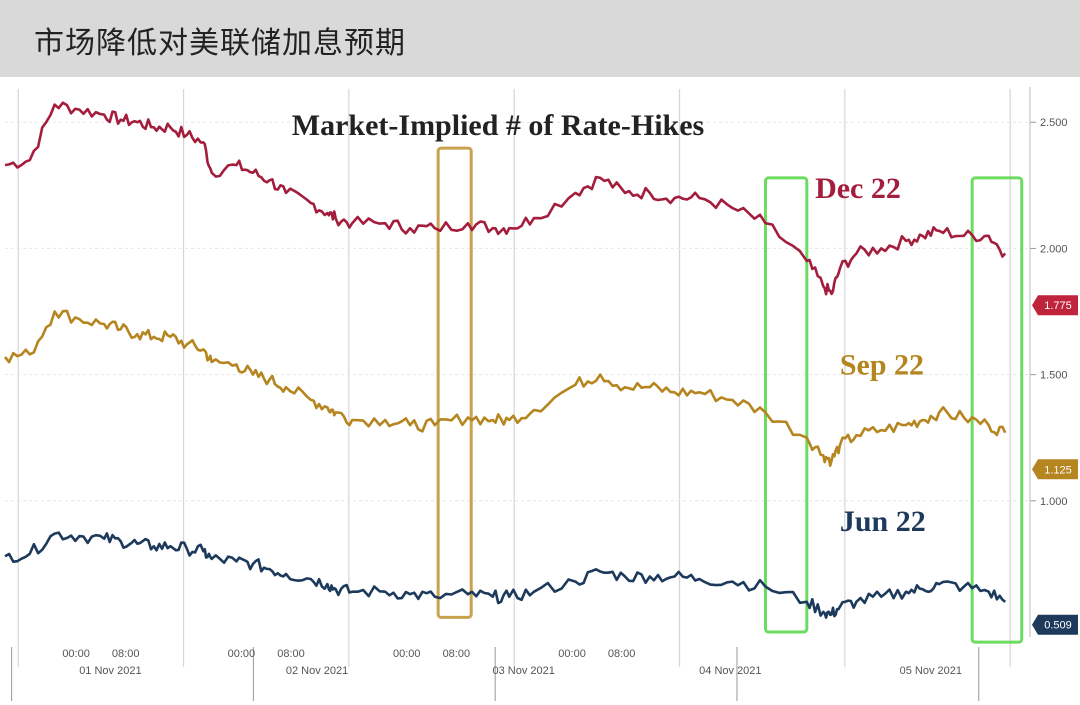 The image size is (1080, 705). Describe the element at coordinates (931, 671) in the screenshot. I see `x-day-label: 05 Nov 2021` at that location.